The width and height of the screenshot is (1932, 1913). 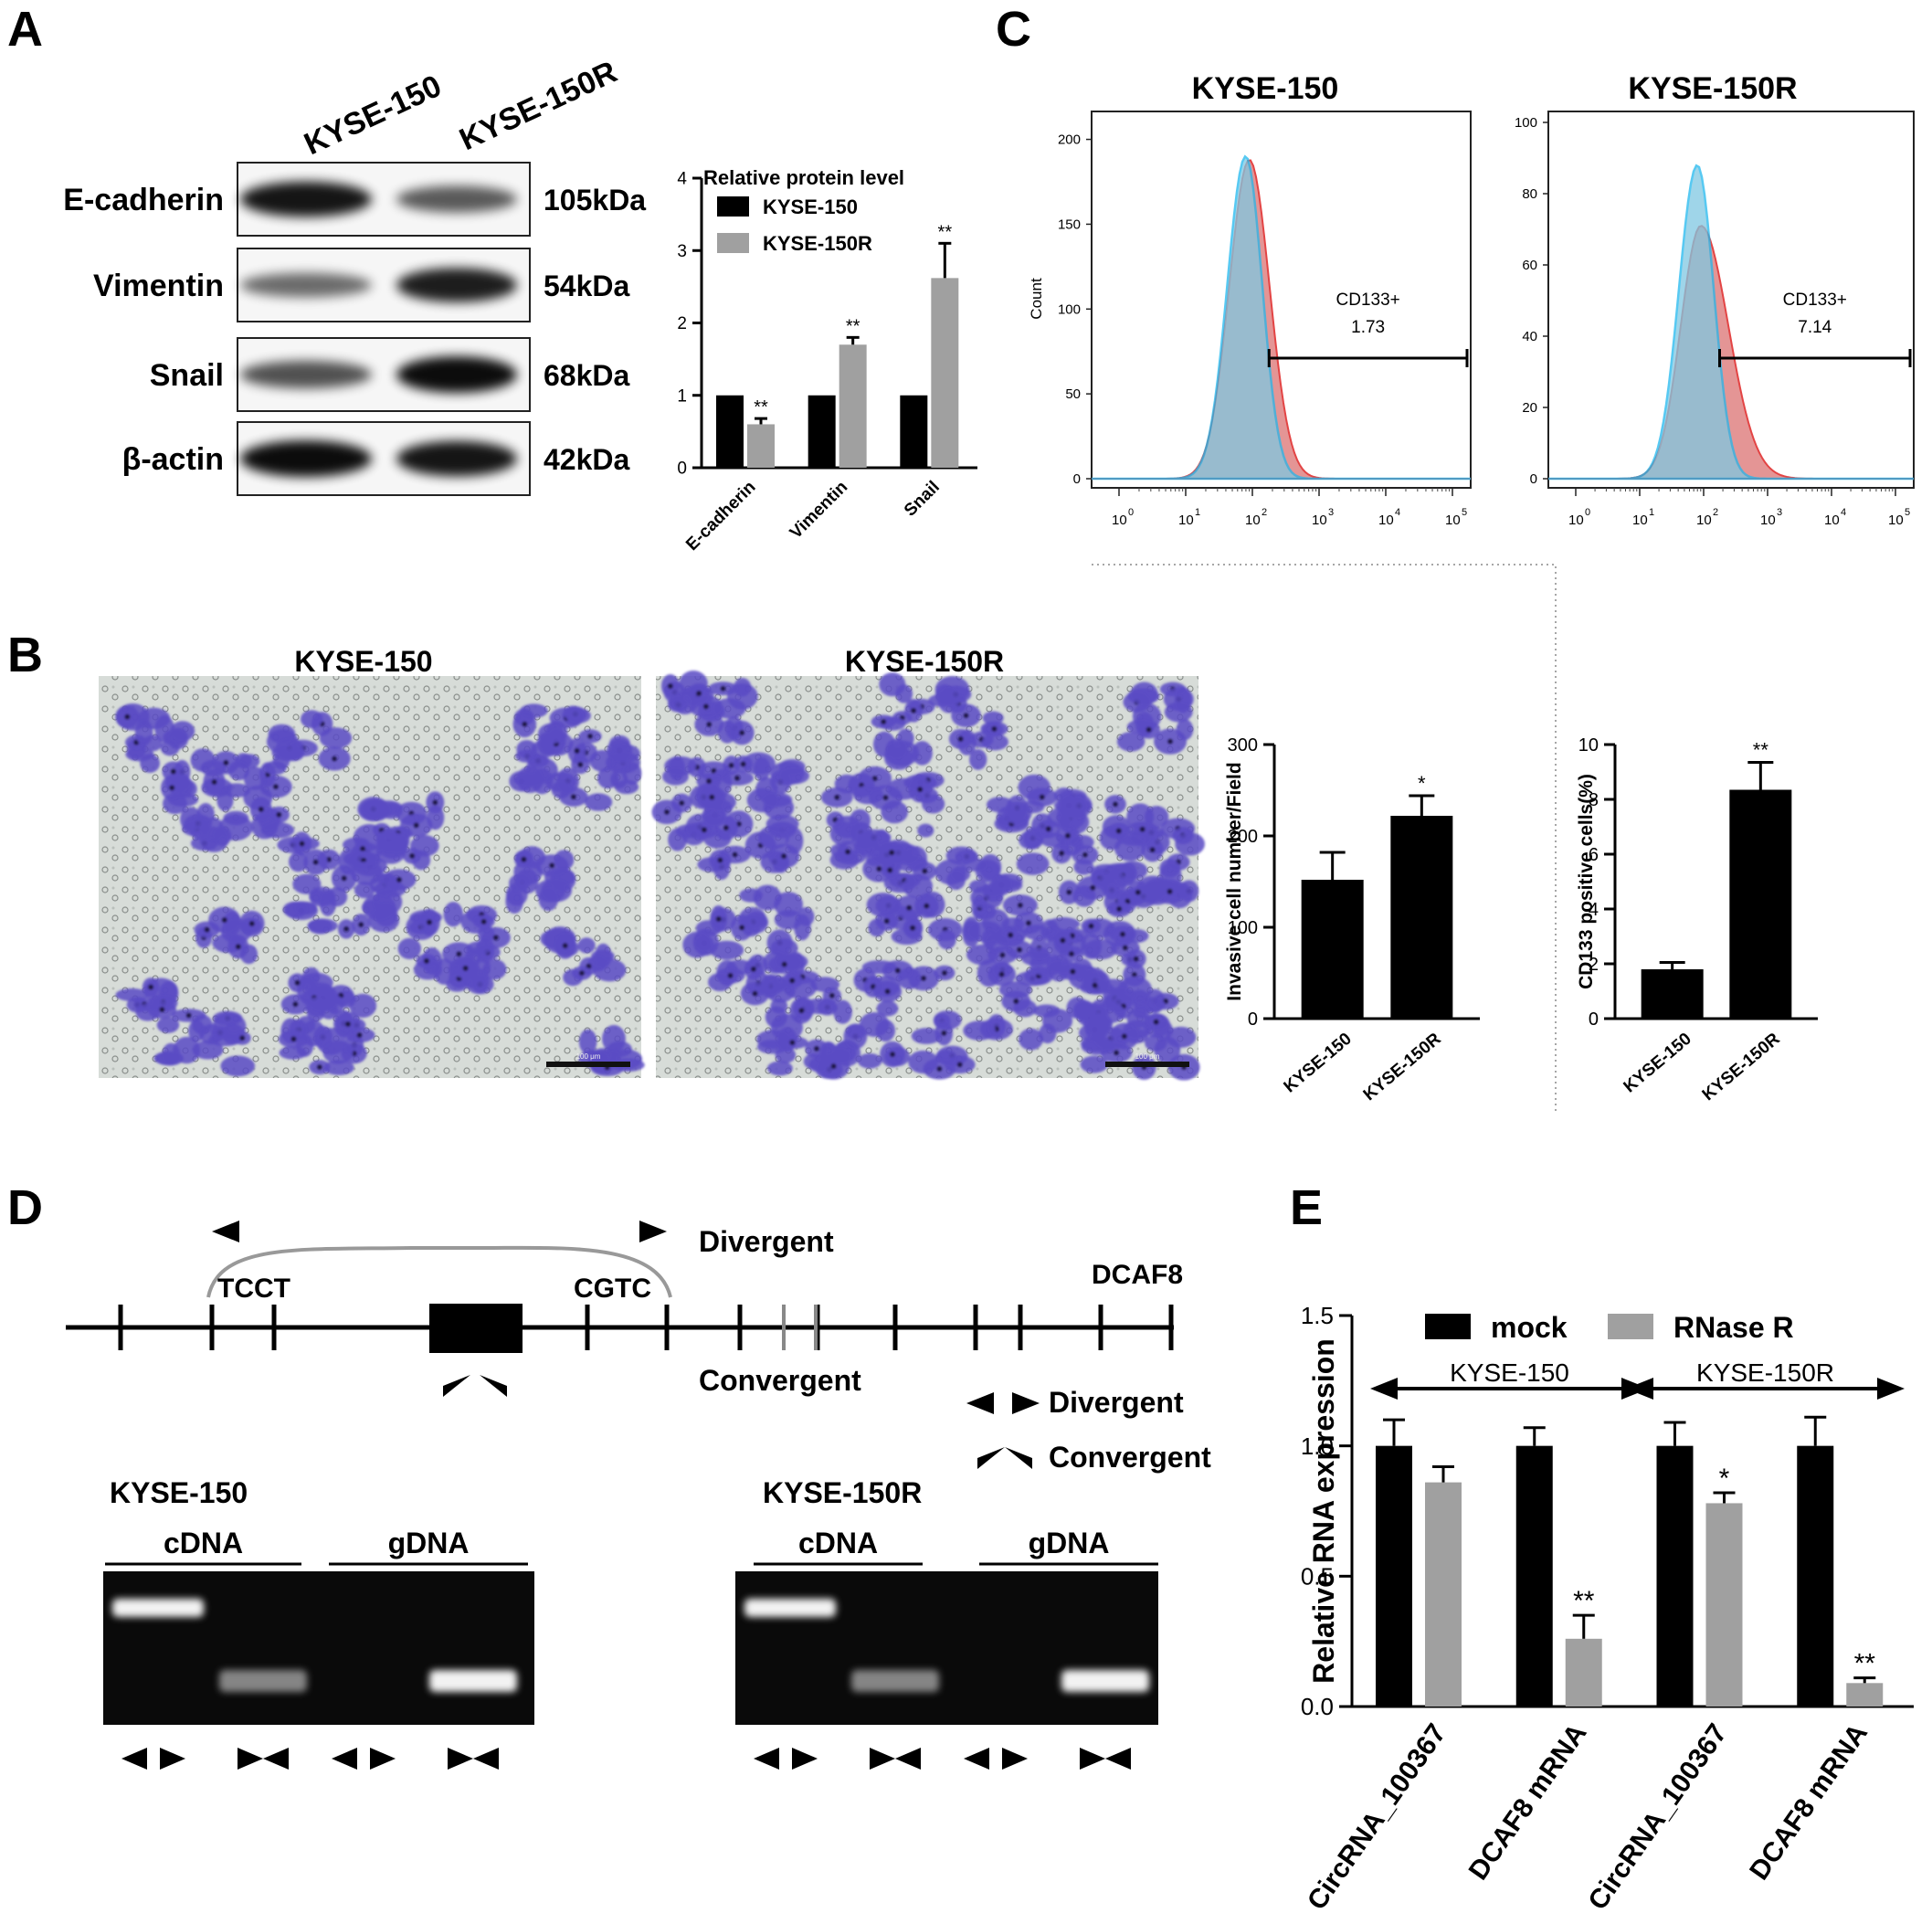 I want to click on panel-letter-b: B, so click(x=25, y=655).